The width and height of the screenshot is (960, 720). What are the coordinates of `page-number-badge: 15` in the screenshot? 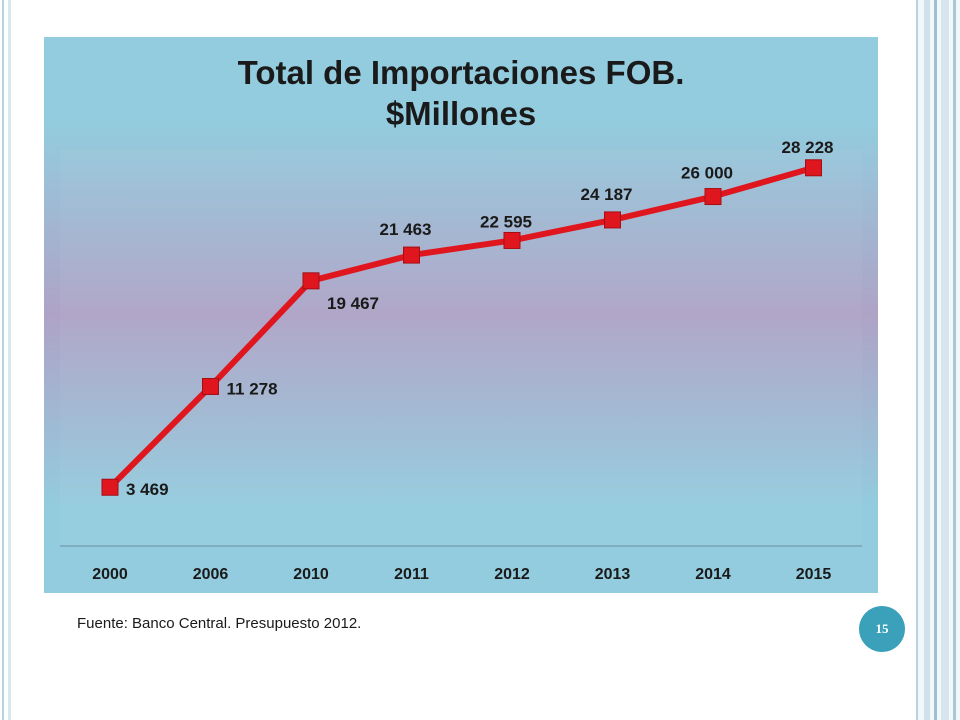 It's located at (882, 629).